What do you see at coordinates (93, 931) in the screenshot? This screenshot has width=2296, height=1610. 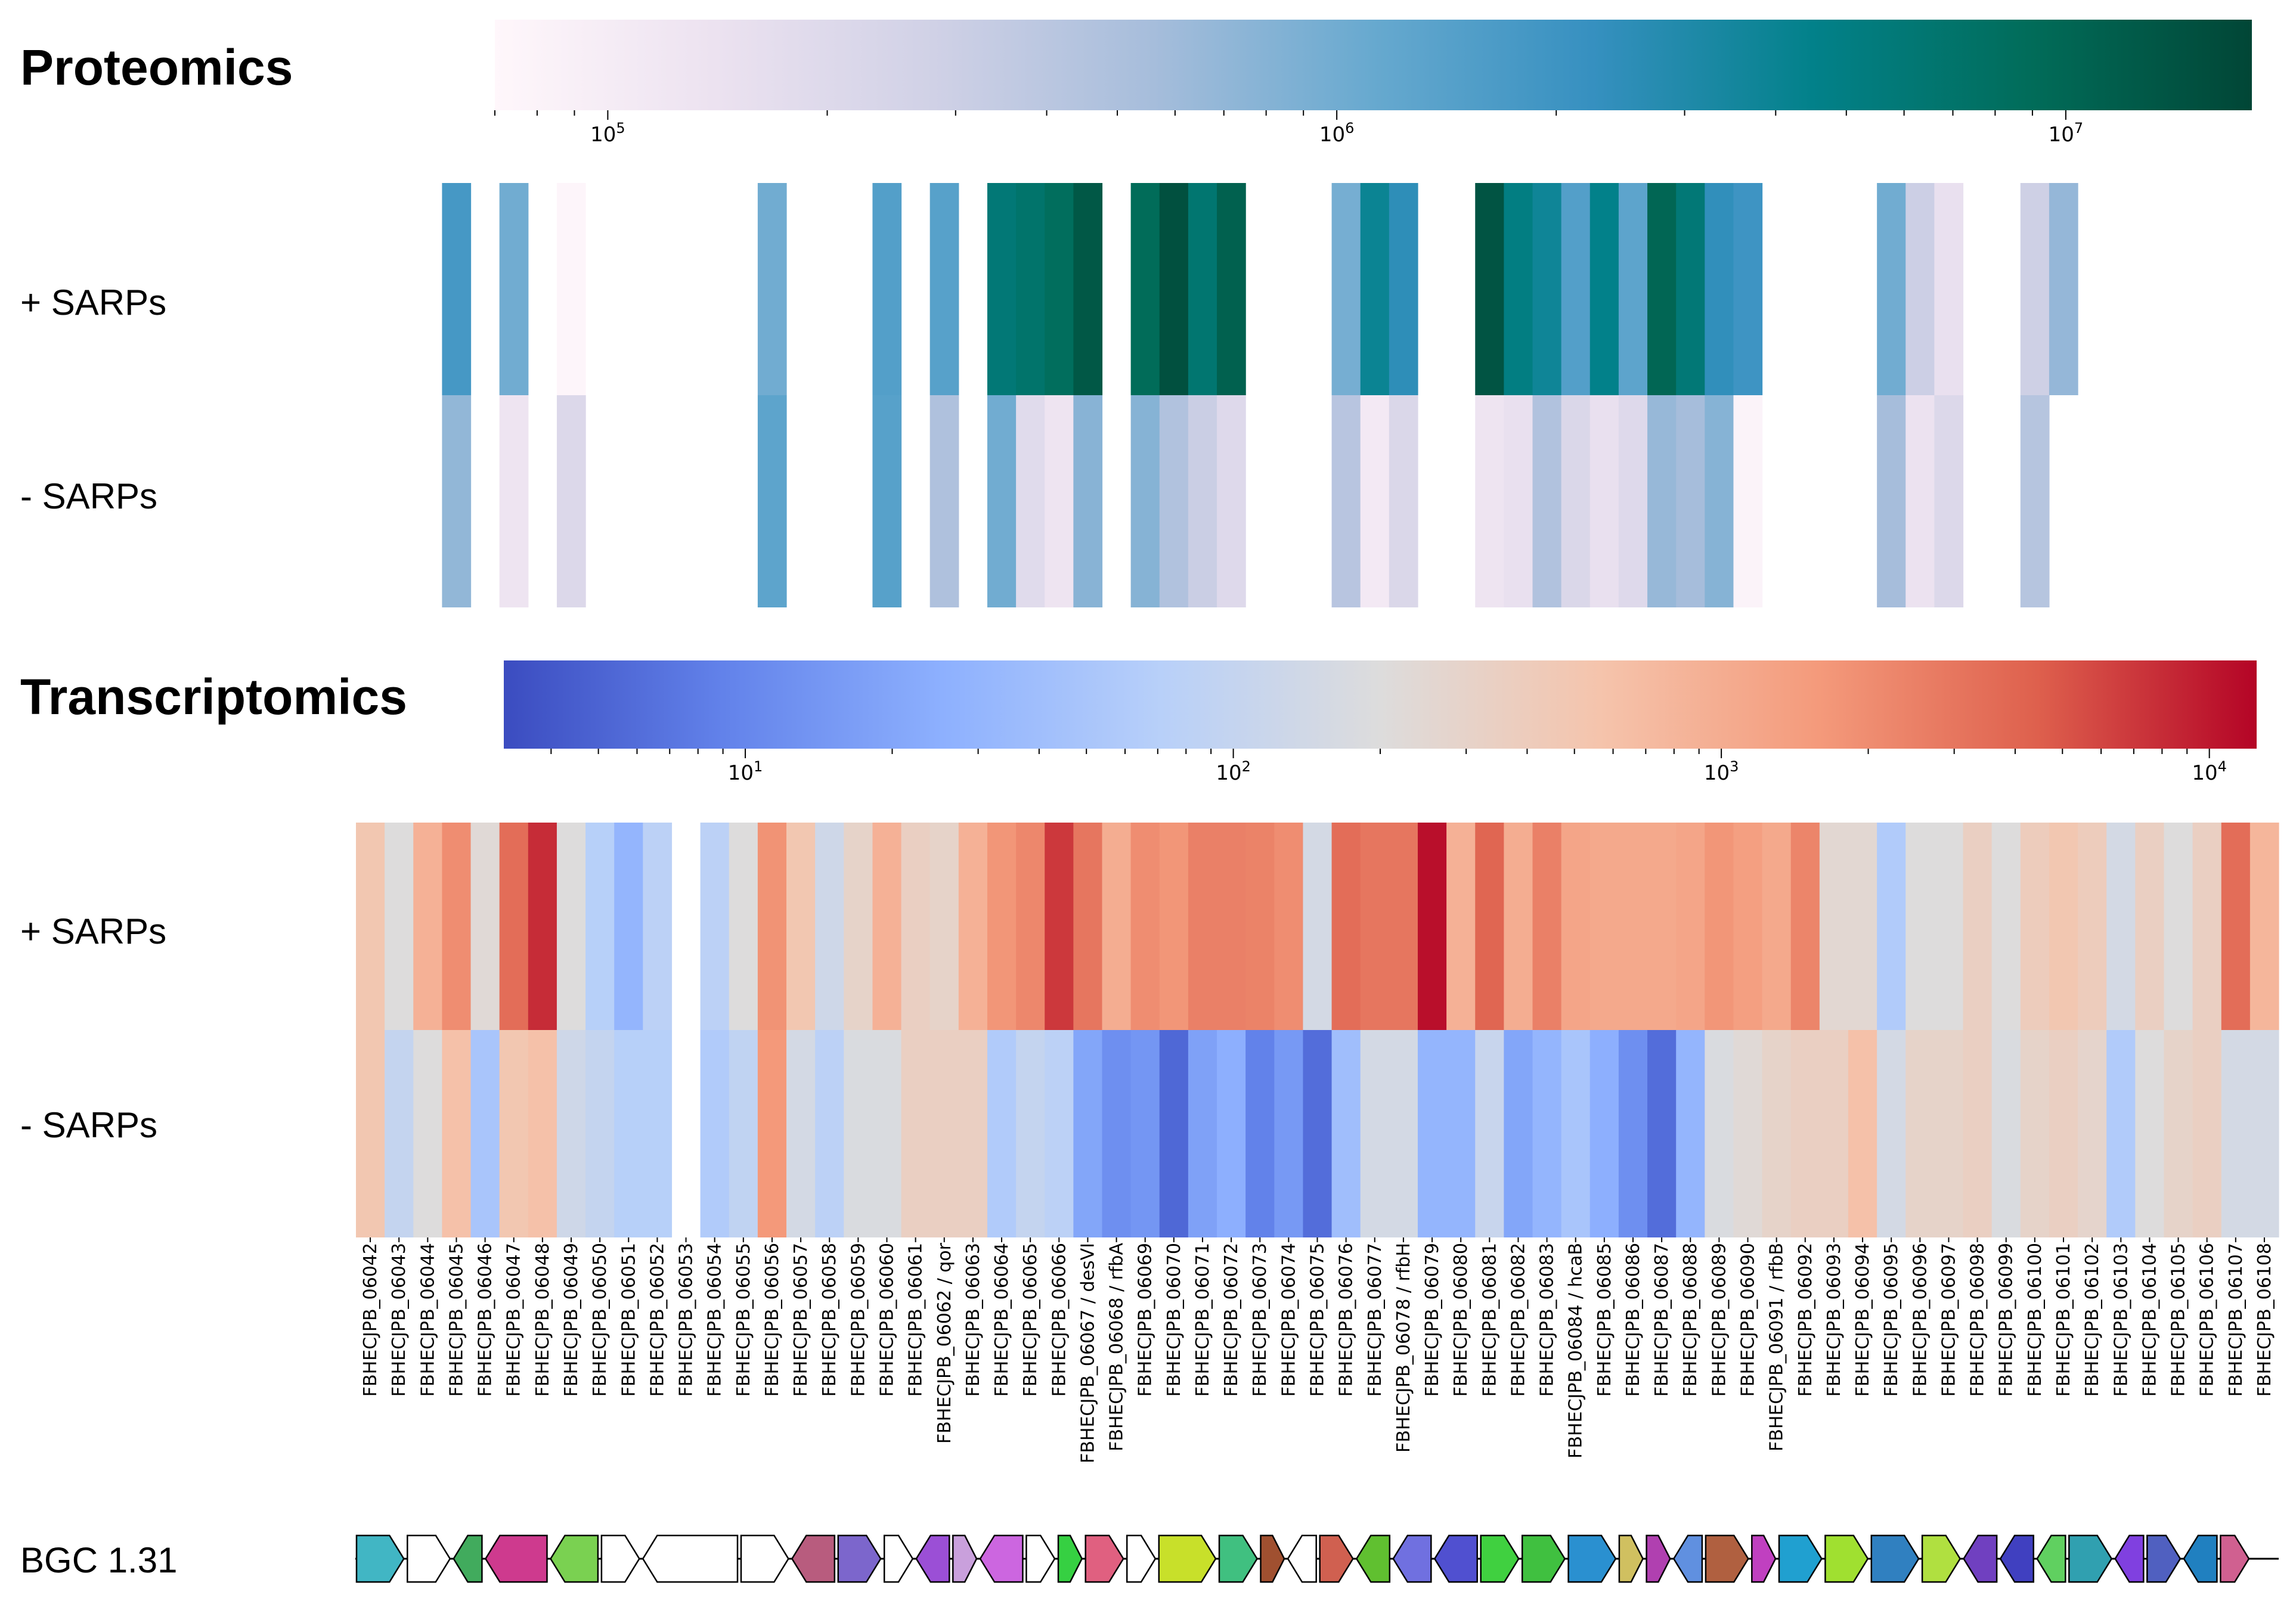 I see `transcriptomics-row-label-plus: + SARPs` at bounding box center [93, 931].